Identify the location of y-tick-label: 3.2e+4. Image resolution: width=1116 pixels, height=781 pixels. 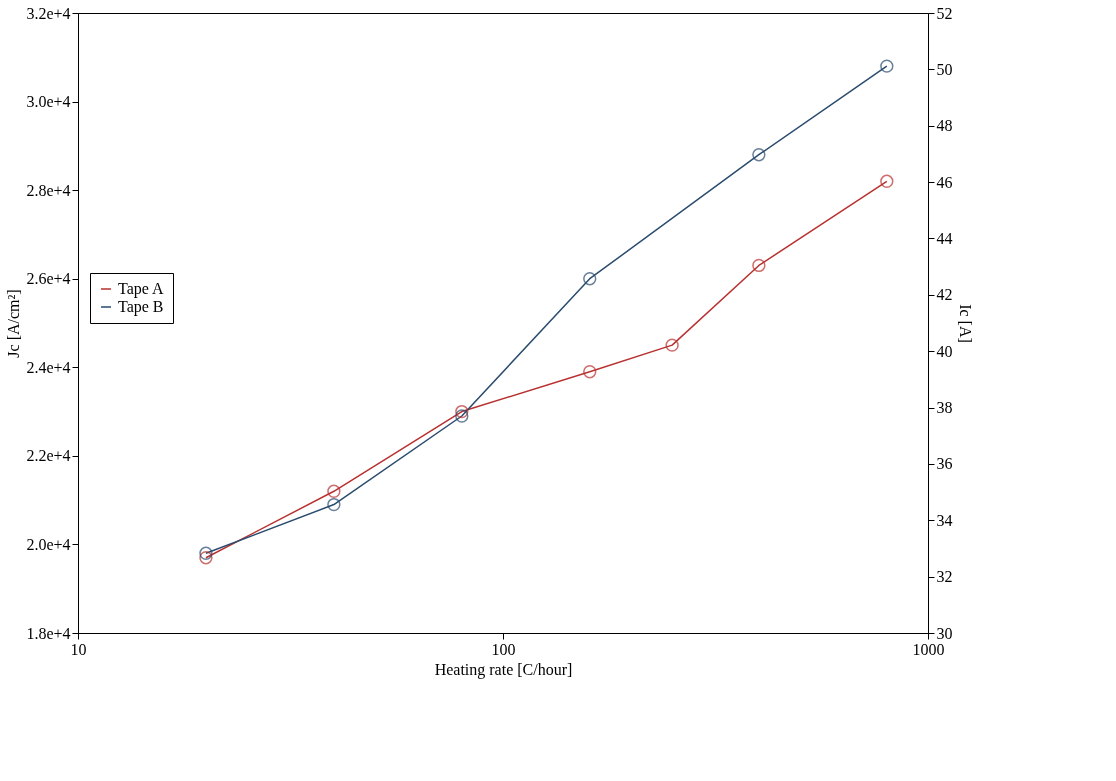
(48, 13).